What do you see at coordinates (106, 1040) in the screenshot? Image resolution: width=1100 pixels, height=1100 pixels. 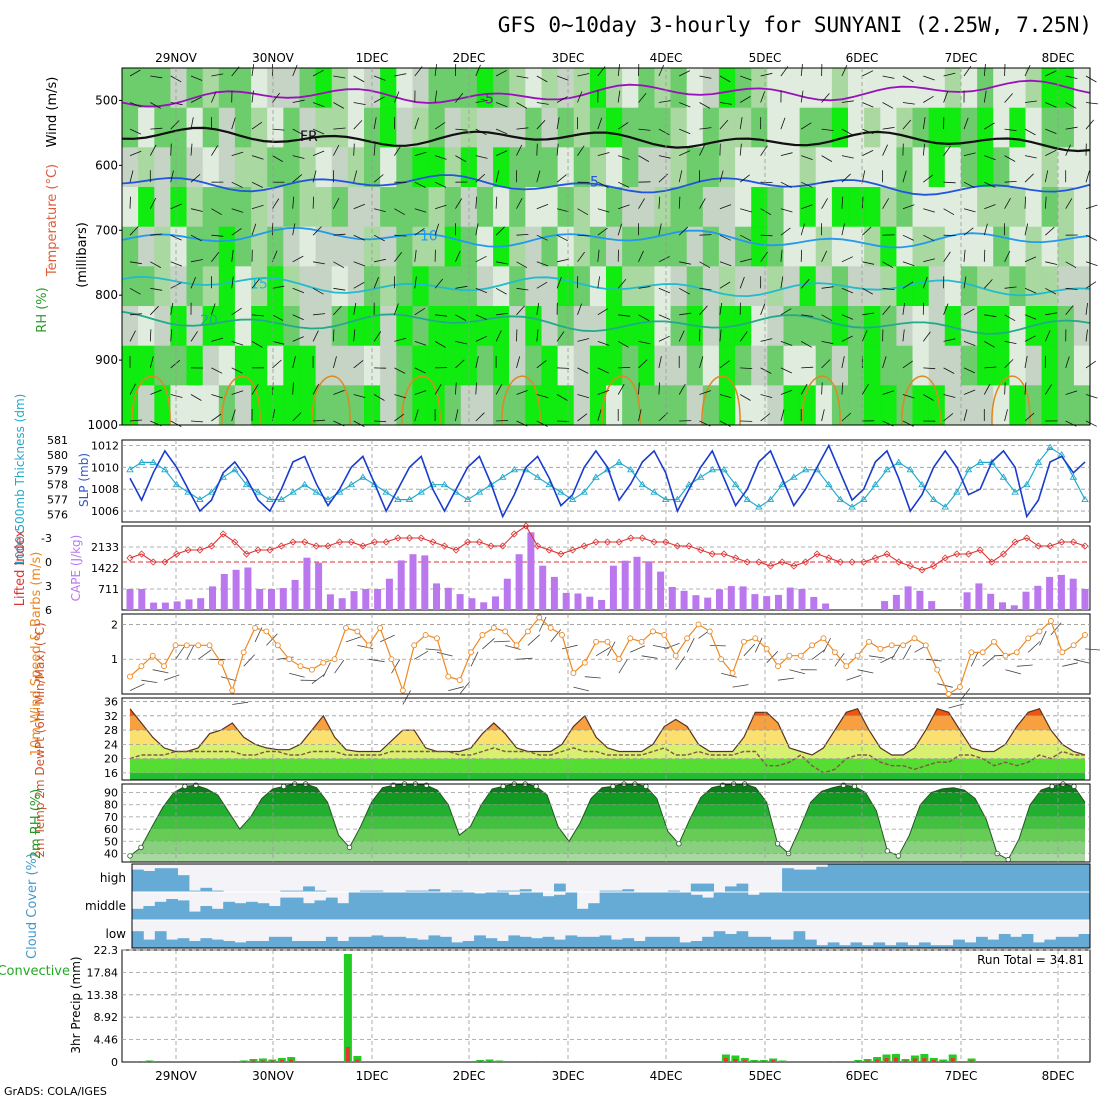 I see `precip-tick-label: 4.46` at bounding box center [106, 1040].